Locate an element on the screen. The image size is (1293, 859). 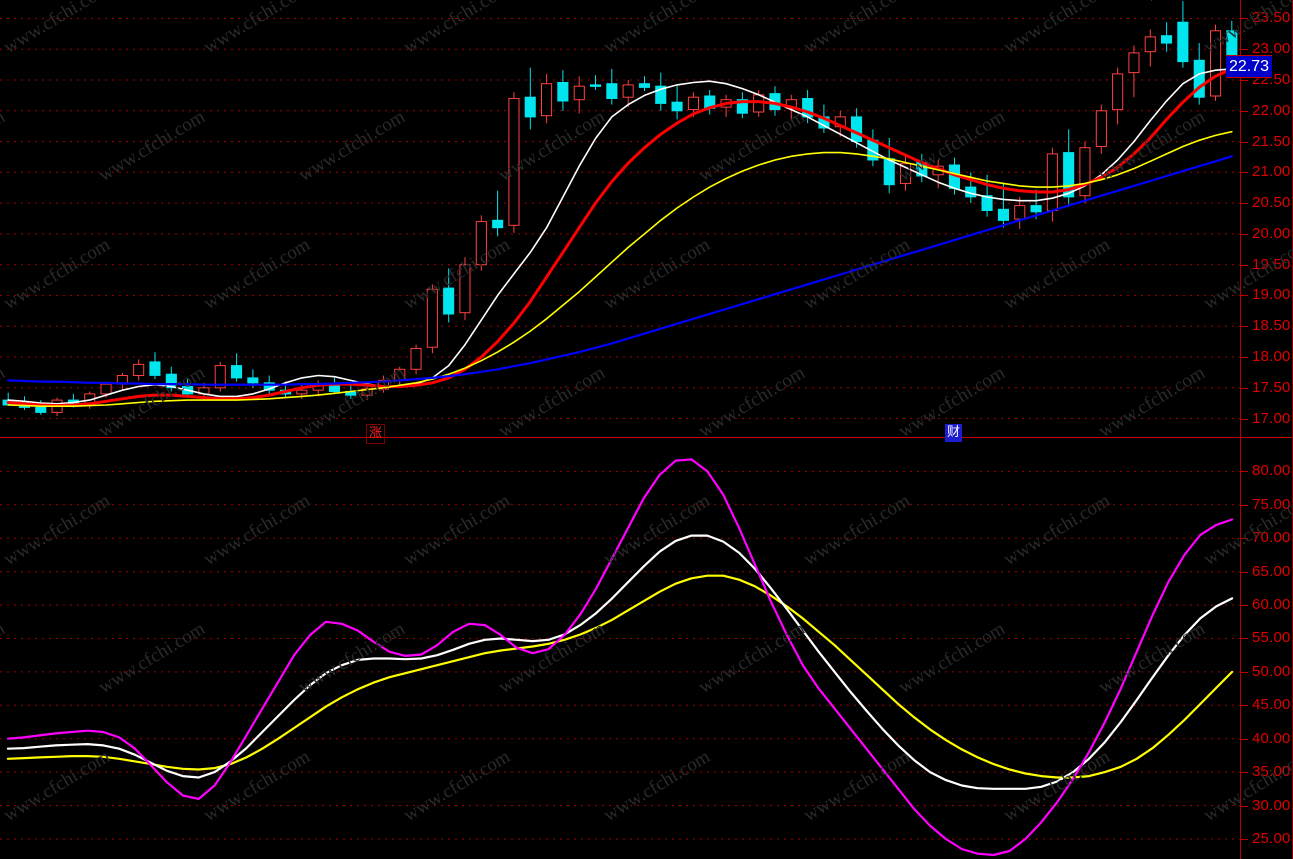
indicator-tick: 55.00 is located at coordinates (1266, 637).